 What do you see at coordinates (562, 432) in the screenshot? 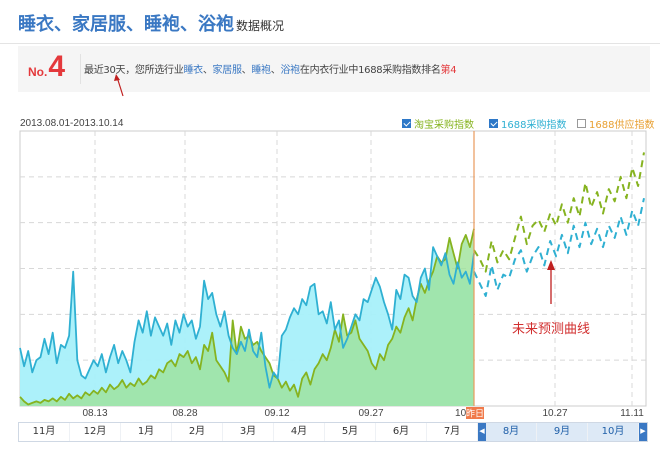
I see `timeline-month: 9月` at bounding box center [562, 432].